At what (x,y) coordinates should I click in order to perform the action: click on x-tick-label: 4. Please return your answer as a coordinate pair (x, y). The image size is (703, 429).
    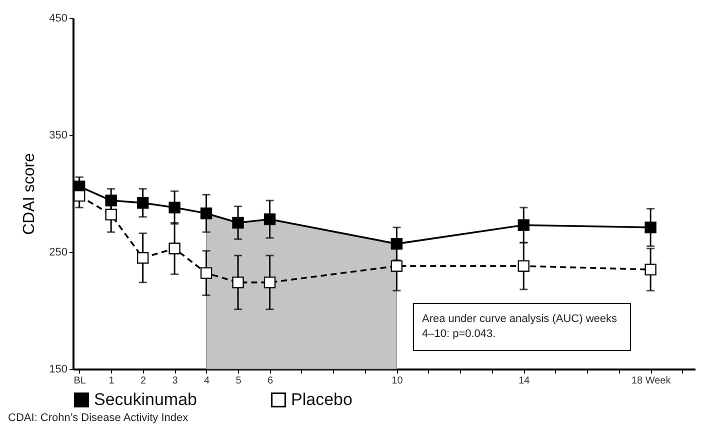
    Looking at the image, I should click on (207, 381).